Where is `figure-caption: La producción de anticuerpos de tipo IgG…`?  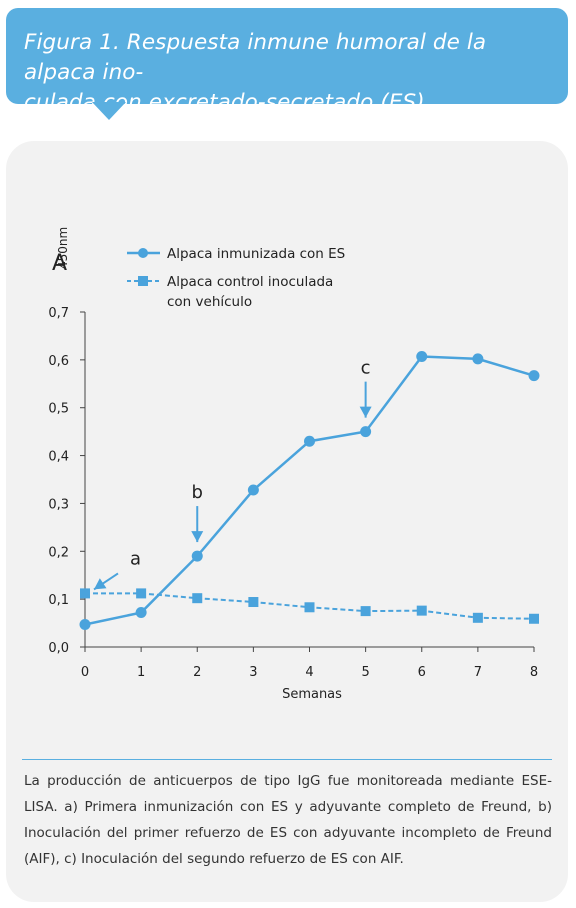
figure-caption: La producción de anticuerpos de tipo IgG… is located at coordinates (288, 820).